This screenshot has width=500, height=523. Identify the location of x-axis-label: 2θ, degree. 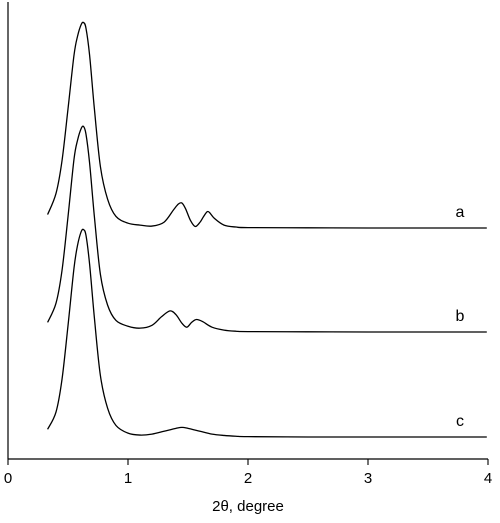
(248, 506).